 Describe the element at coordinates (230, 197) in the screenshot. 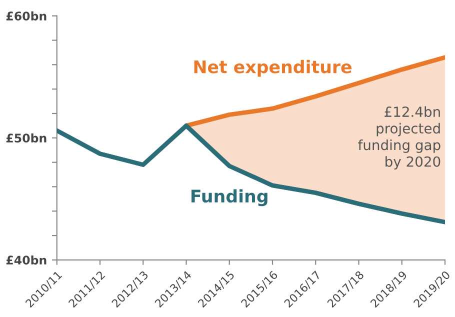

I see `series-label: Funding` at that location.